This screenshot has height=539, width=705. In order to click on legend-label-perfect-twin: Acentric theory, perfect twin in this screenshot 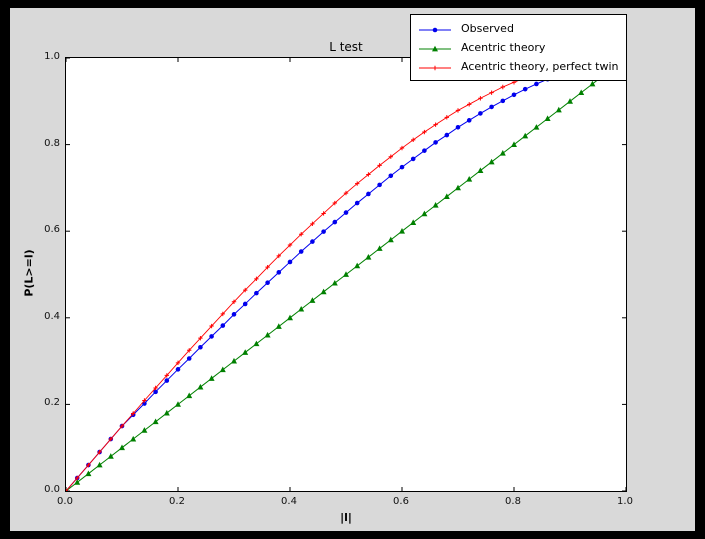, I will do `click(540, 66)`.